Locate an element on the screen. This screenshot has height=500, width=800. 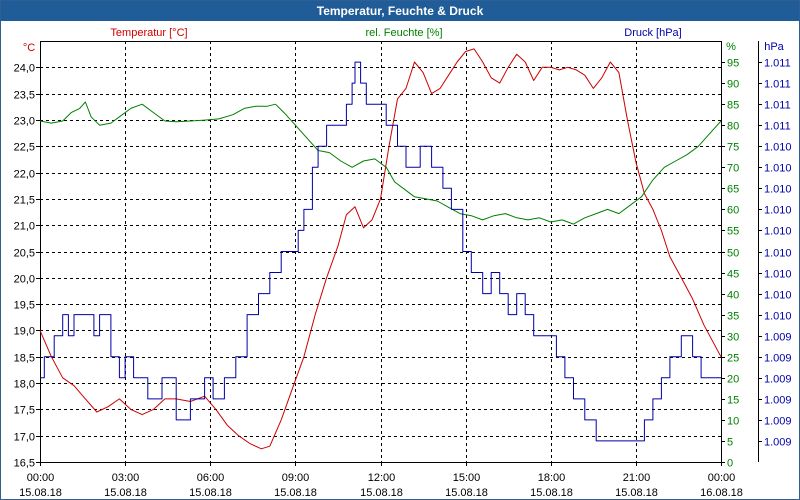
humidity-tick-label: 75 is located at coordinates (733, 148).